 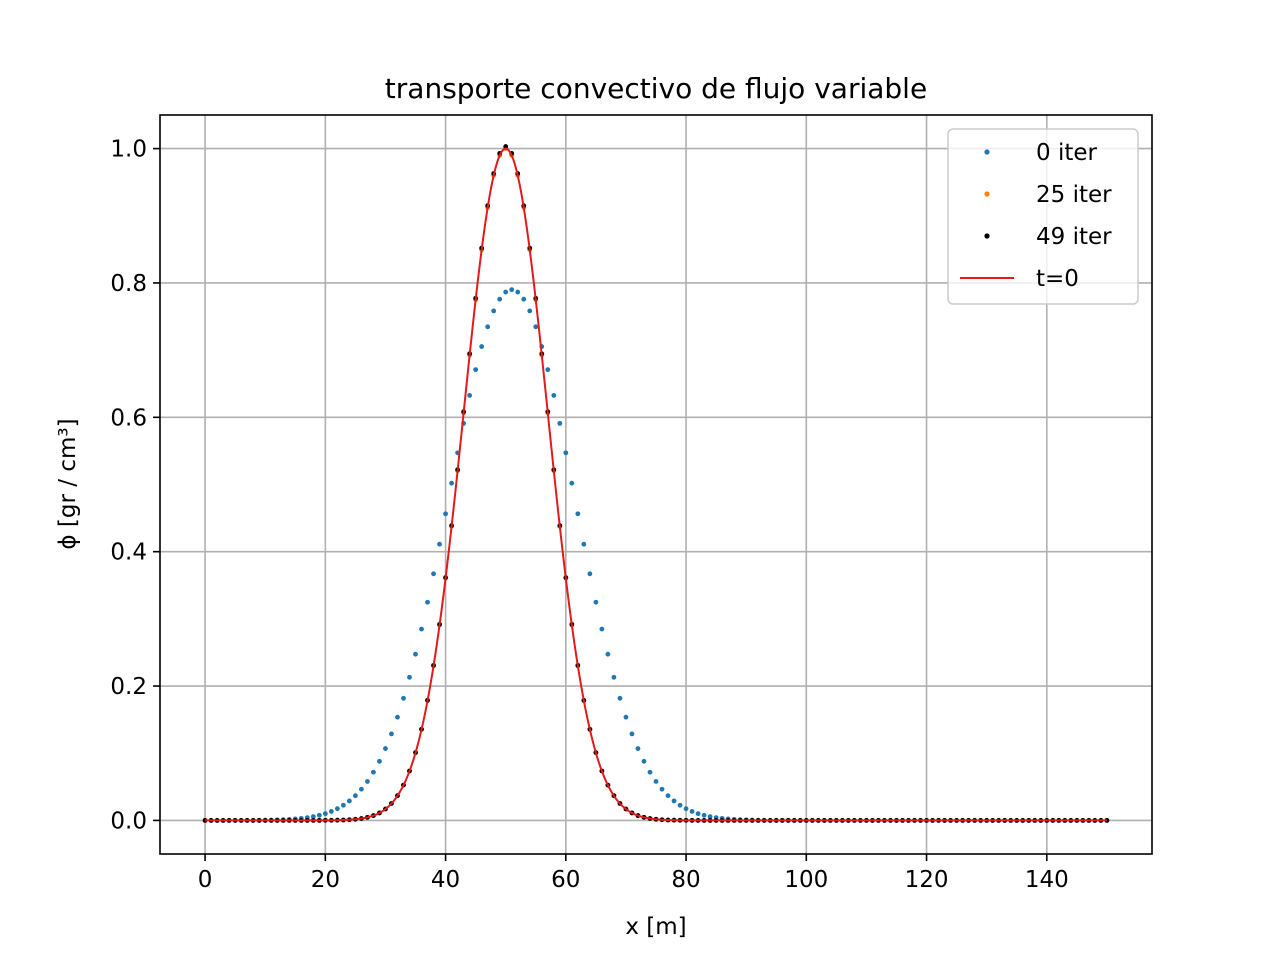 I want to click on x-tick-label: 60, so click(x=565, y=880).